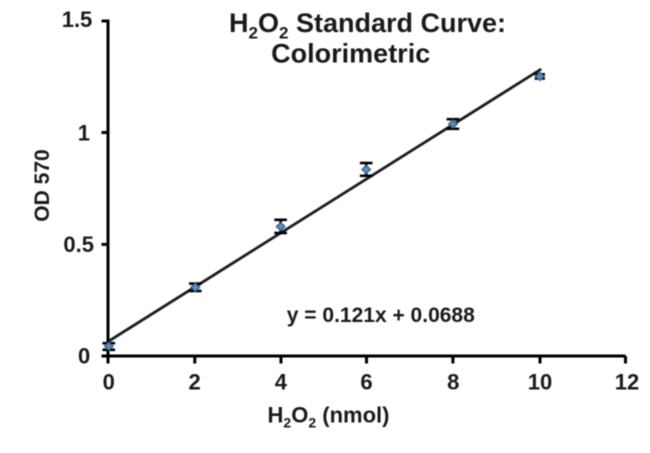 Image resolution: width=650 pixels, height=453 pixels. I want to click on svg-text: 4, so click(281, 382).